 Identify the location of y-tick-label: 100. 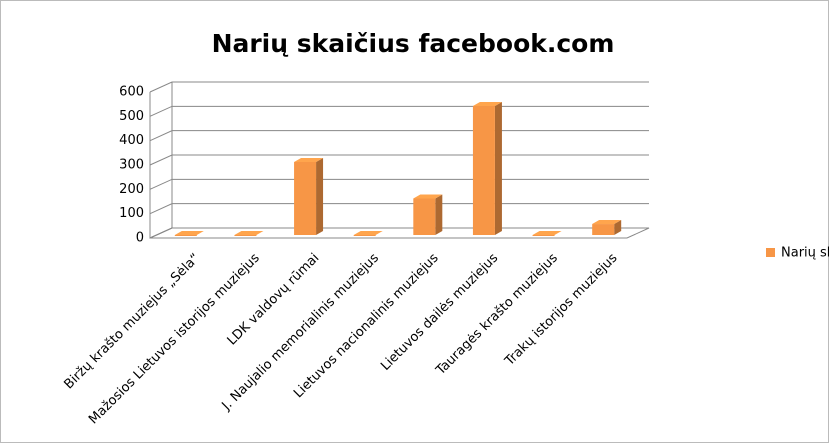
(131, 213).